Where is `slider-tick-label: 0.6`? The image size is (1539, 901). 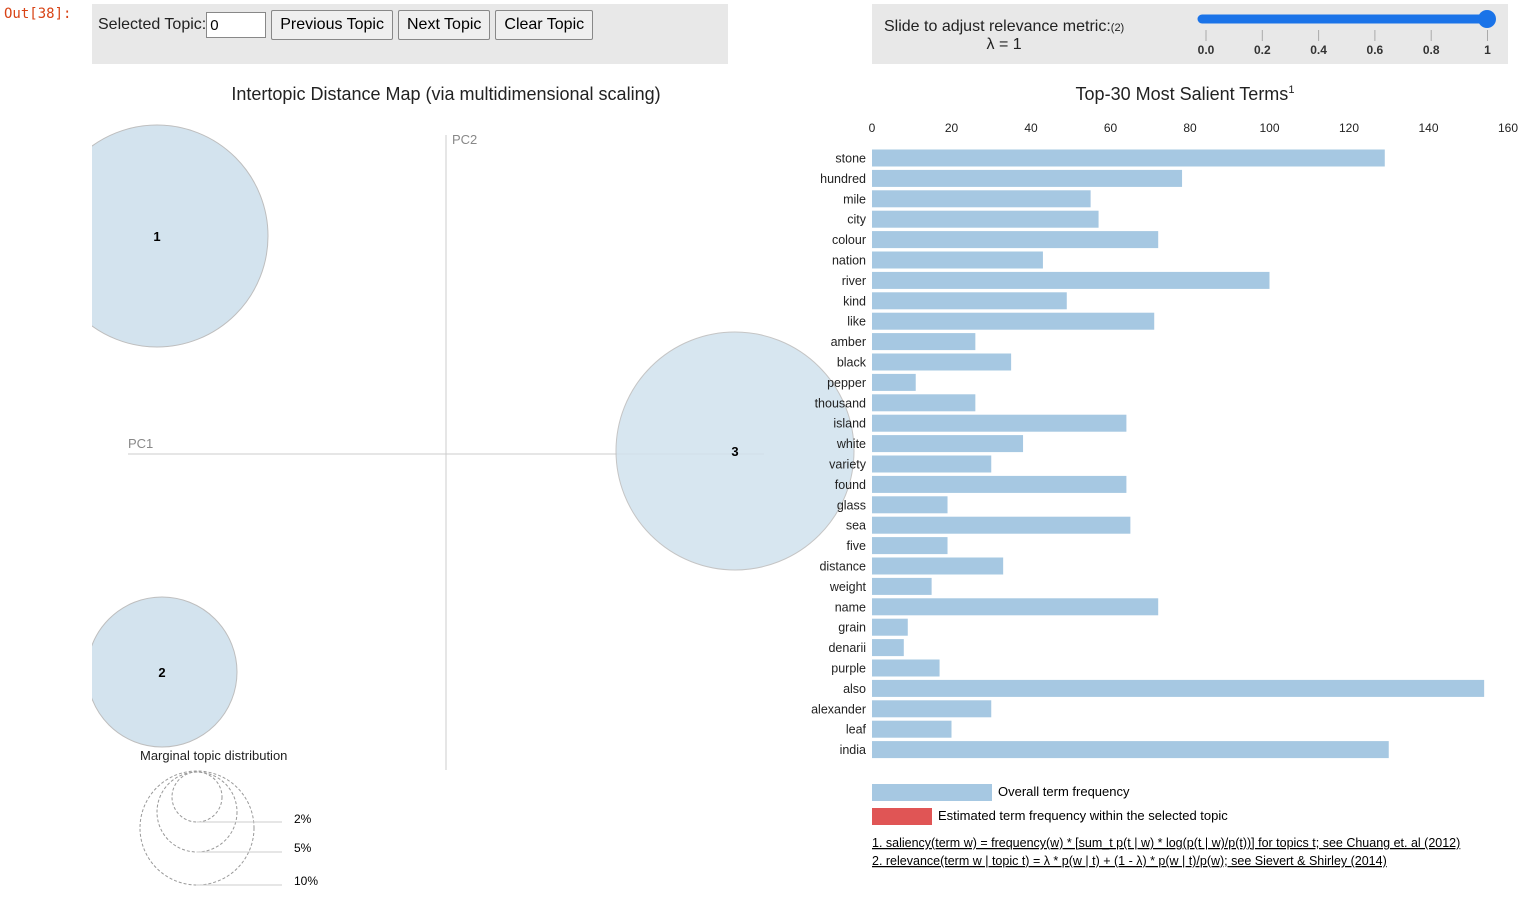 slider-tick-label: 0.6 is located at coordinates (1375, 50).